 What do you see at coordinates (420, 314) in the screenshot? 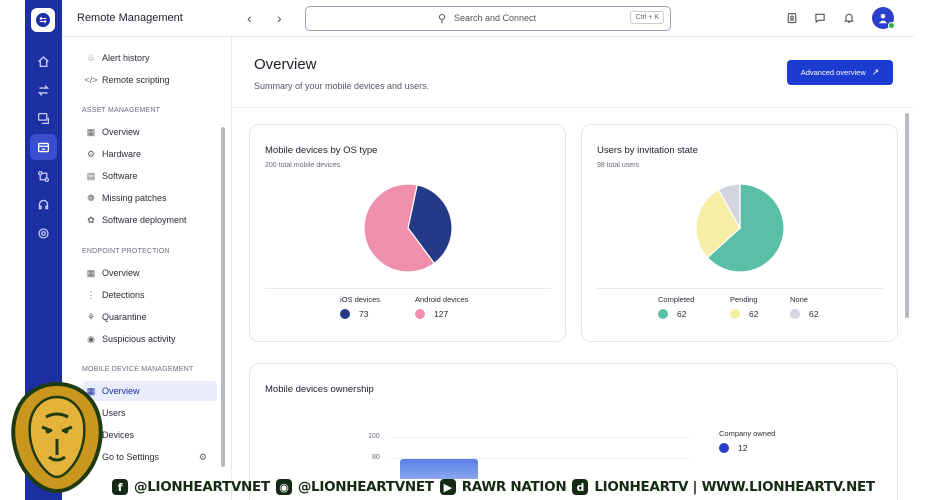
I see `legend-dot-android` at bounding box center [420, 314].